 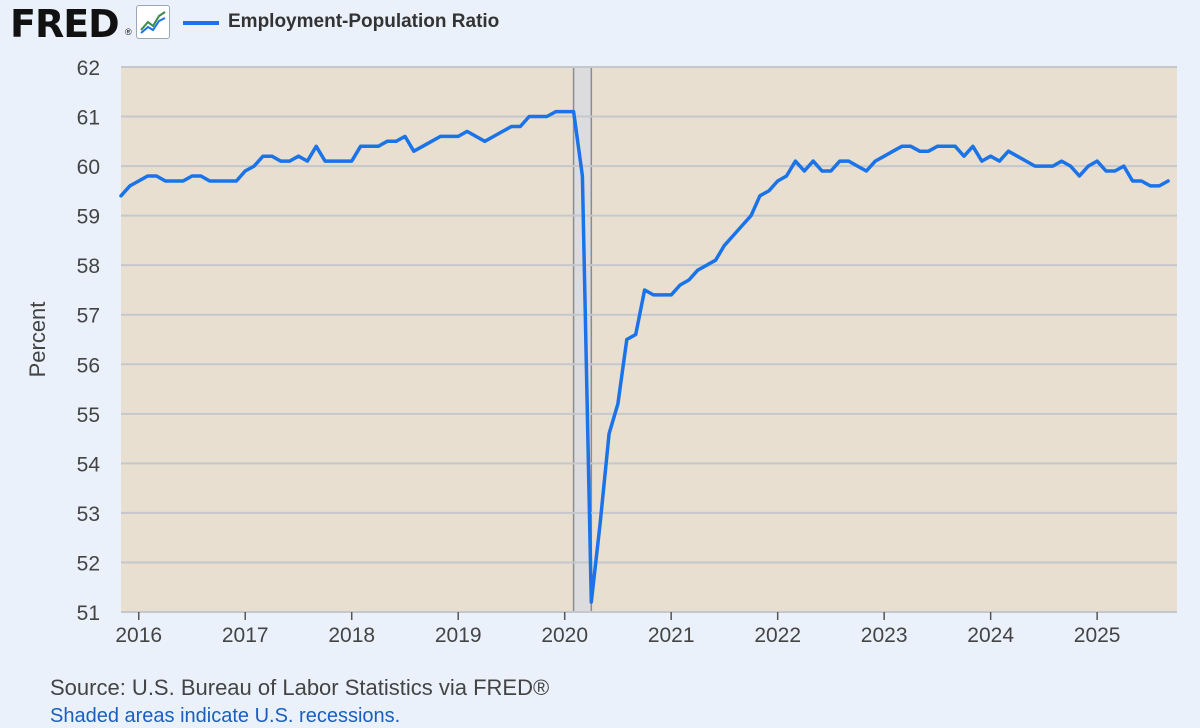 I want to click on x-tick-label: 2020, so click(x=564, y=635).